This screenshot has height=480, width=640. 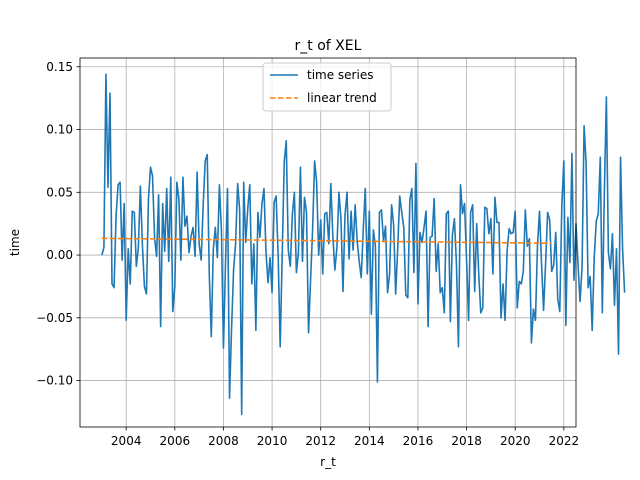 What do you see at coordinates (59, 130) in the screenshot?
I see `y-tick-label: 0.10` at bounding box center [59, 130].